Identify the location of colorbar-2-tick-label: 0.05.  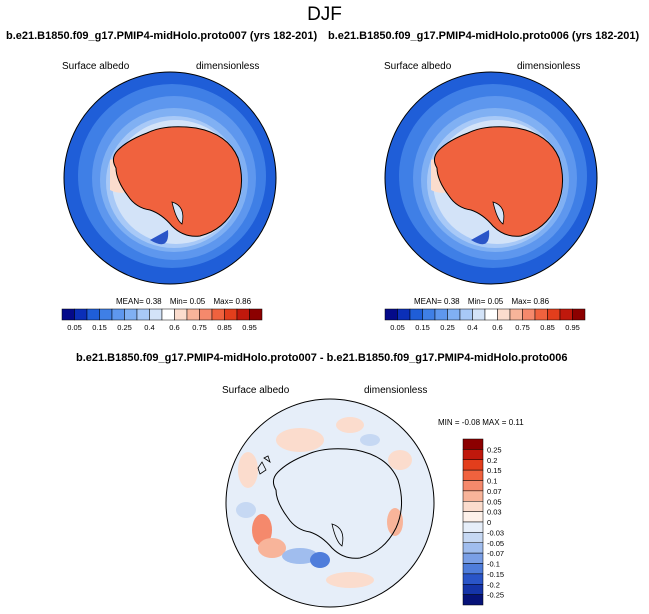
(397, 327).